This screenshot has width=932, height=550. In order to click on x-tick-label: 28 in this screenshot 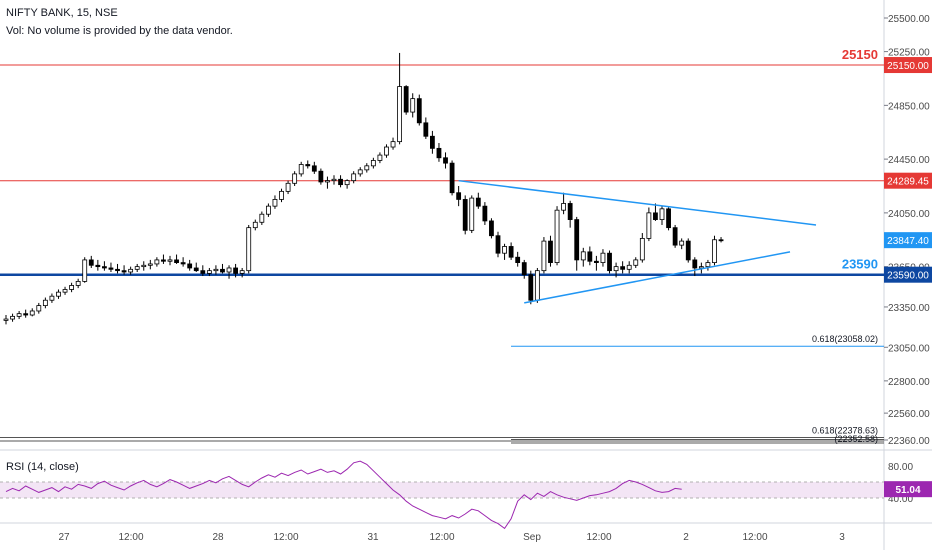, I will do `click(218, 537)`.